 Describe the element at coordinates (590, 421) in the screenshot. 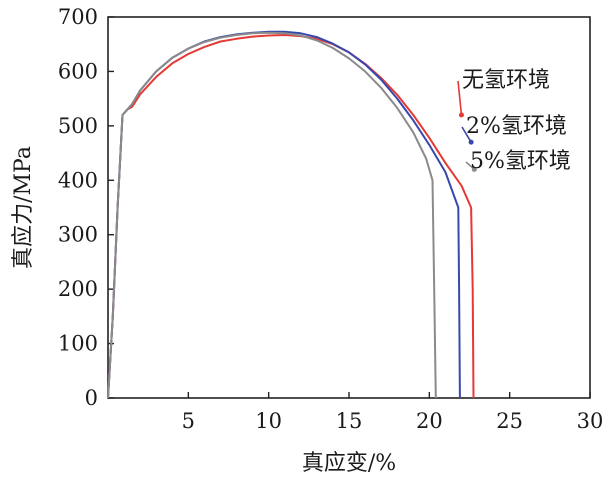

I see `x-tick-label: 30` at that location.